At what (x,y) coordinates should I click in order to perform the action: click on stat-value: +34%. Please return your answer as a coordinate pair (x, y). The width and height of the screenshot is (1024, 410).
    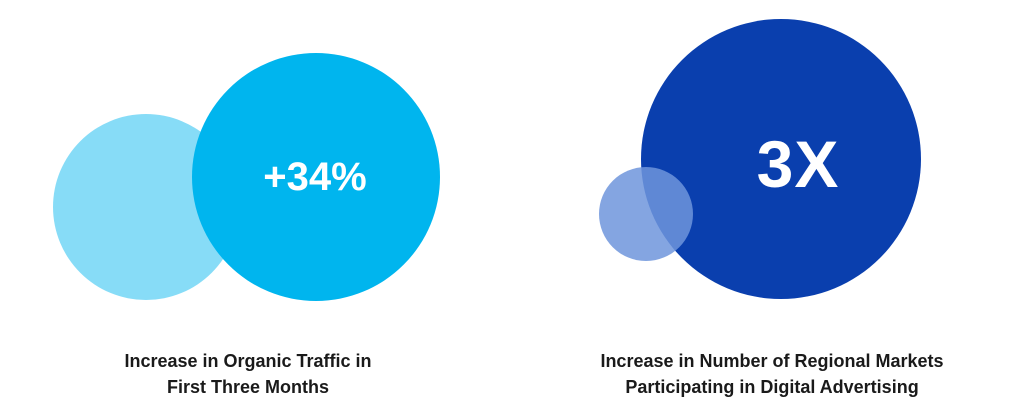
    Looking at the image, I should click on (315, 177).